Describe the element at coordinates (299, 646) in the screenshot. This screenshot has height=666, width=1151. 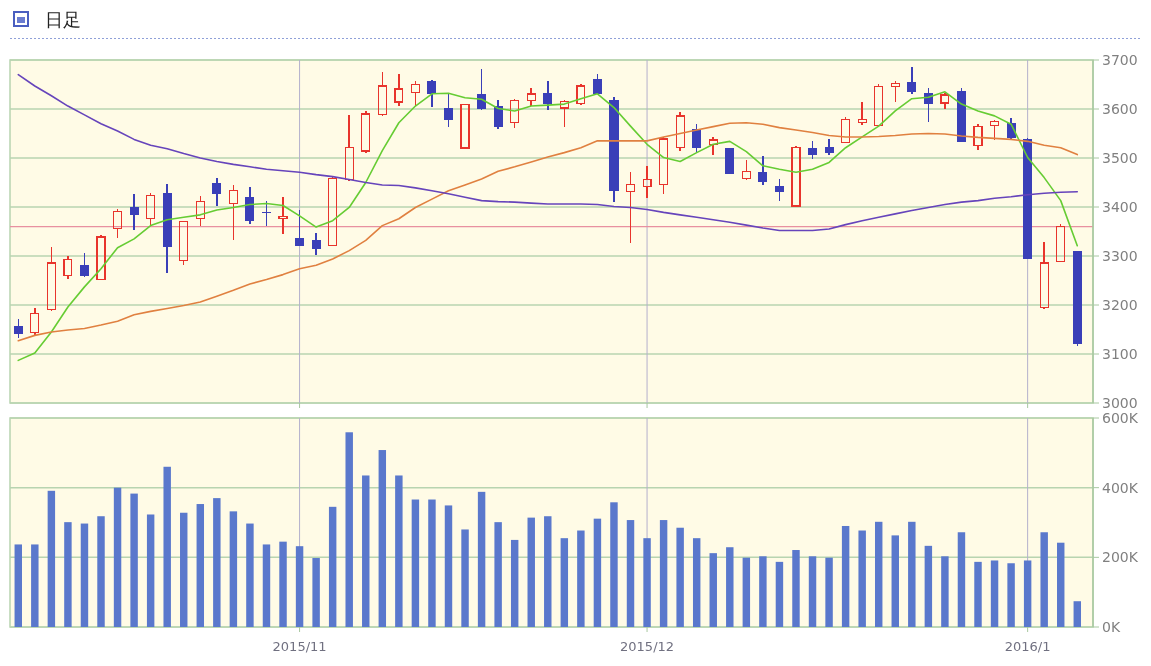
I see `x-tick-label: 2015/11` at that location.